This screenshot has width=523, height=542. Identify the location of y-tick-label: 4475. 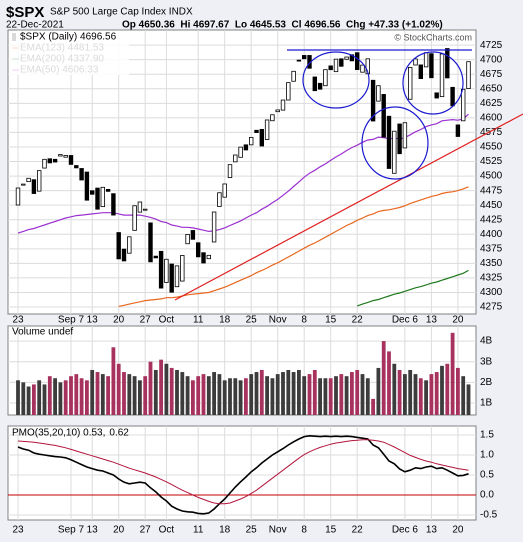
(491, 190).